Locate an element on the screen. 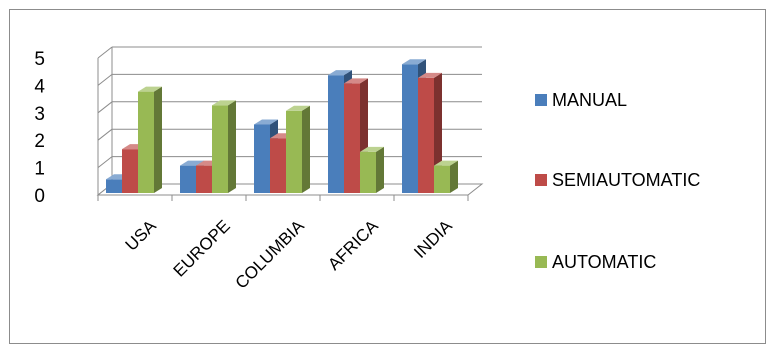  legend-label: SEMIAUTOMATIC is located at coordinates (626, 180).